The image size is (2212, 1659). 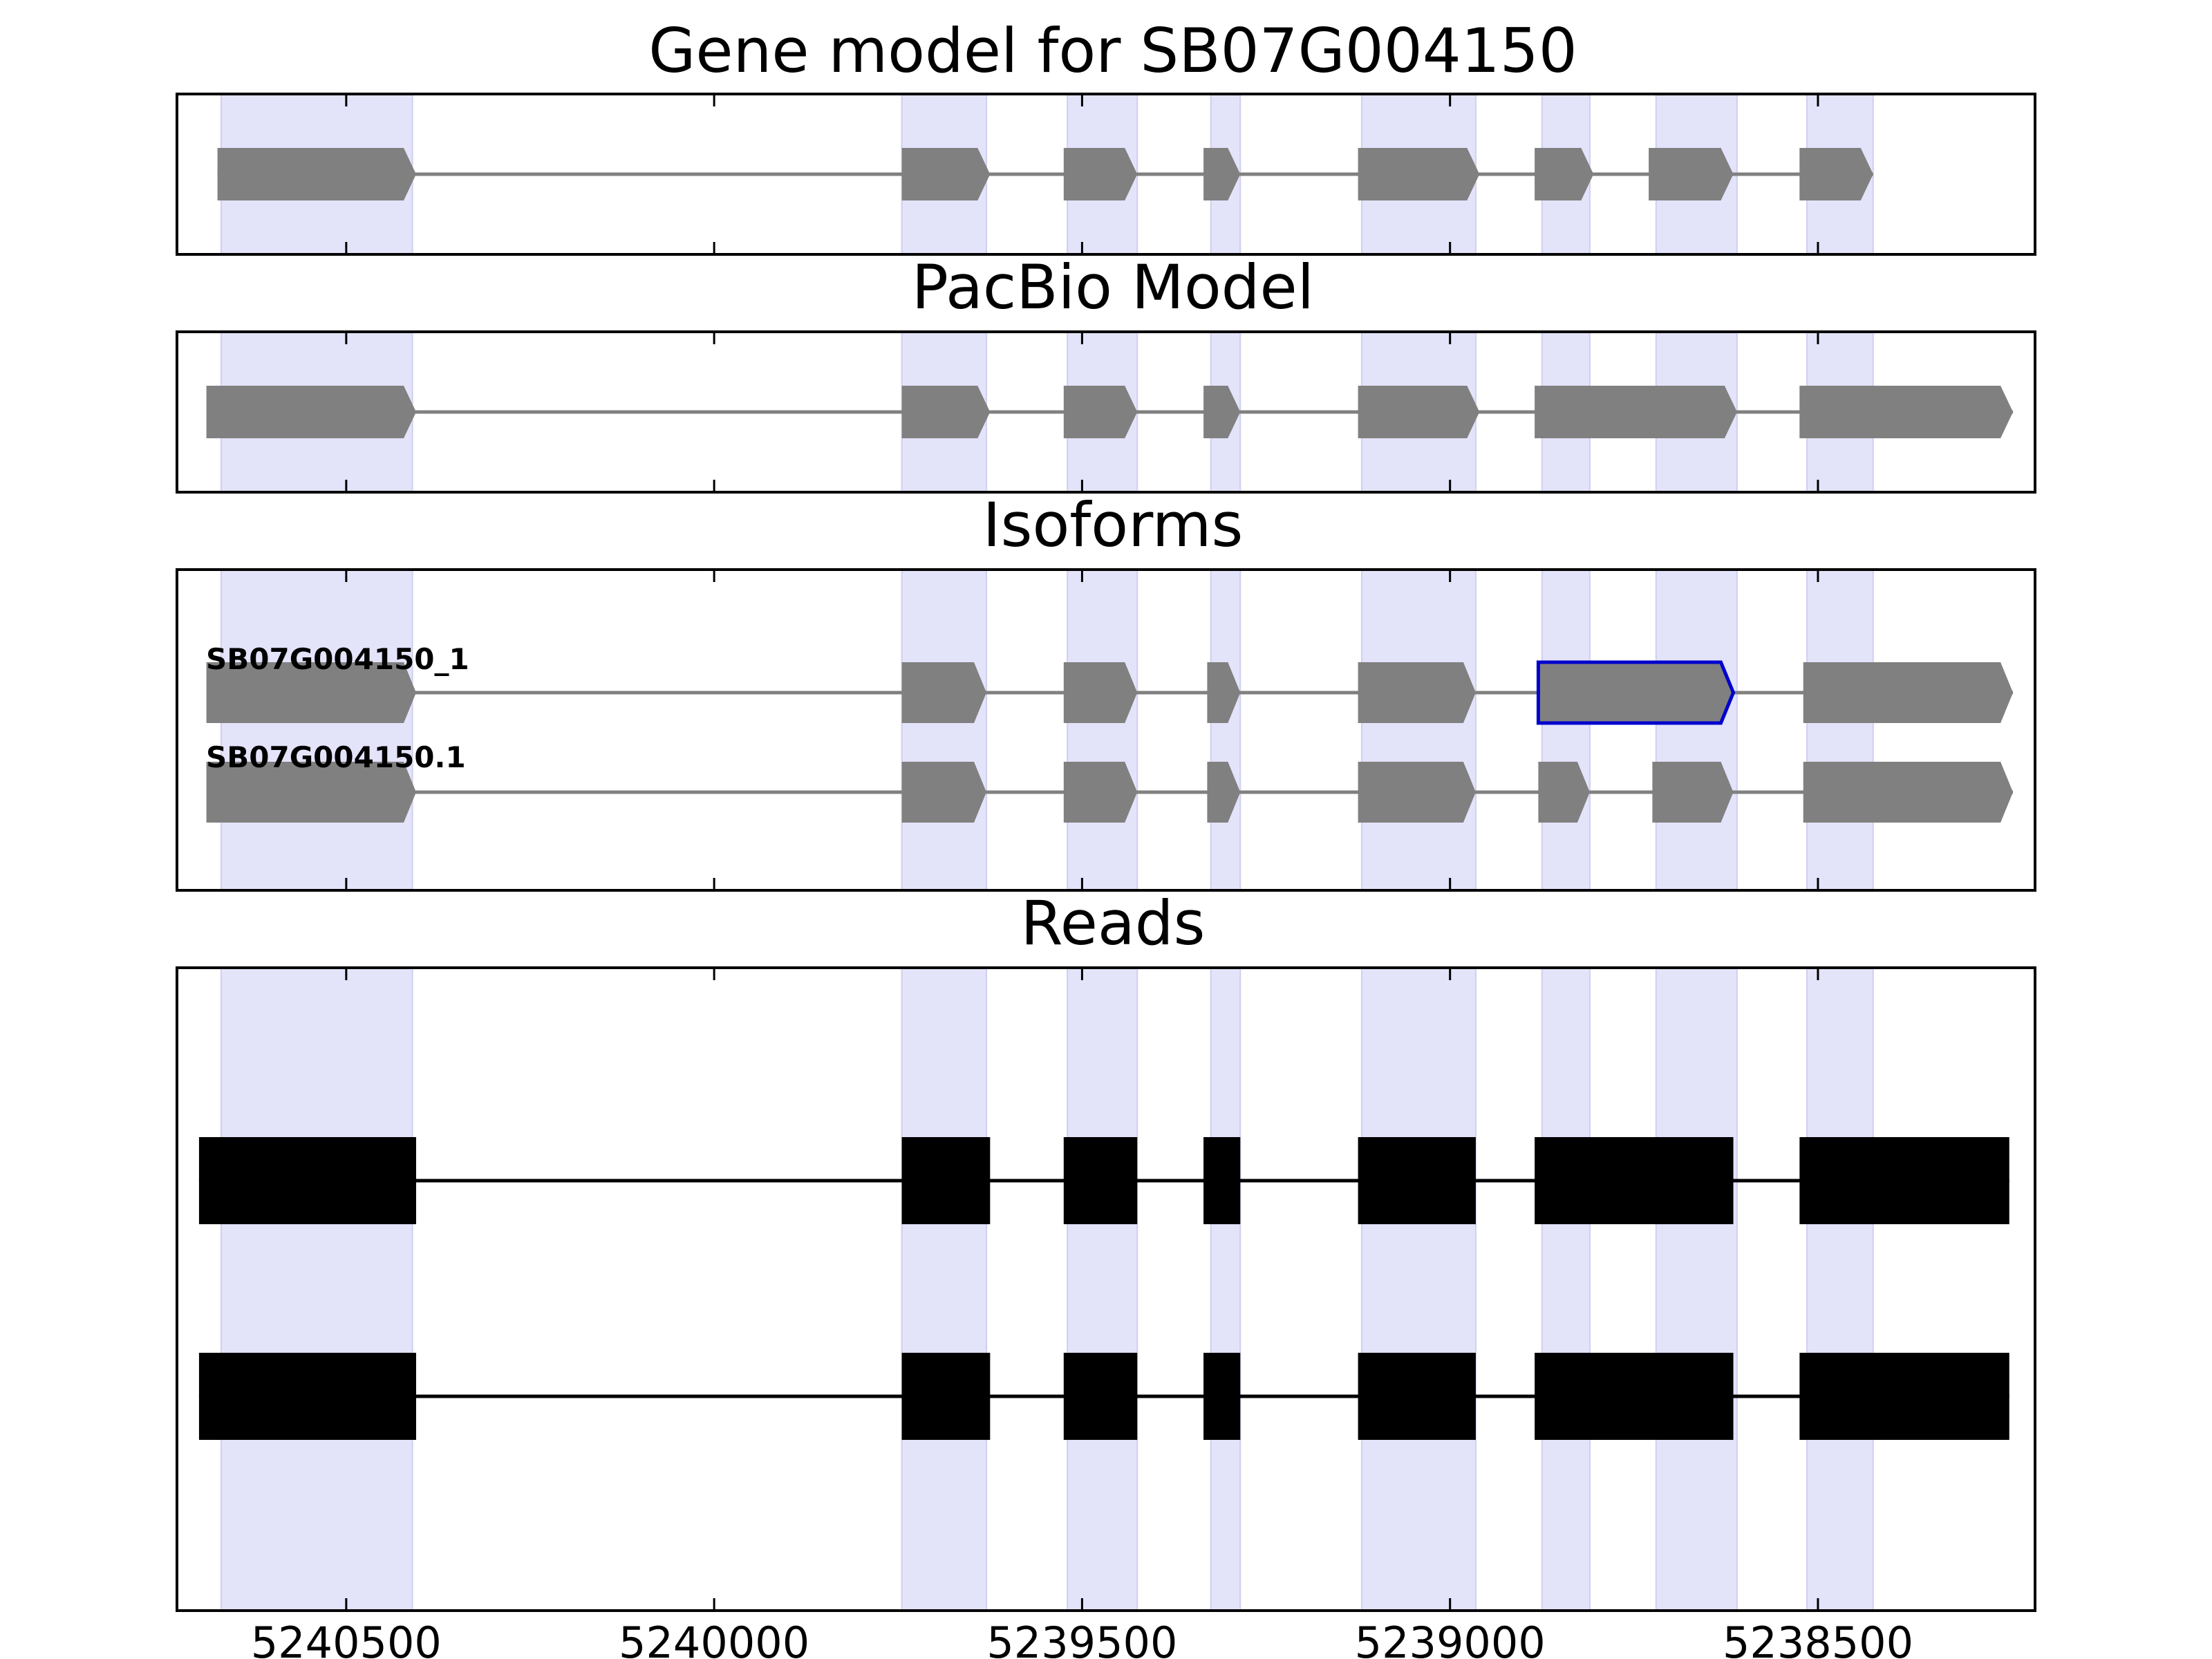 I want to click on x-tick-label: 5239500, so click(x=1081, y=1638).